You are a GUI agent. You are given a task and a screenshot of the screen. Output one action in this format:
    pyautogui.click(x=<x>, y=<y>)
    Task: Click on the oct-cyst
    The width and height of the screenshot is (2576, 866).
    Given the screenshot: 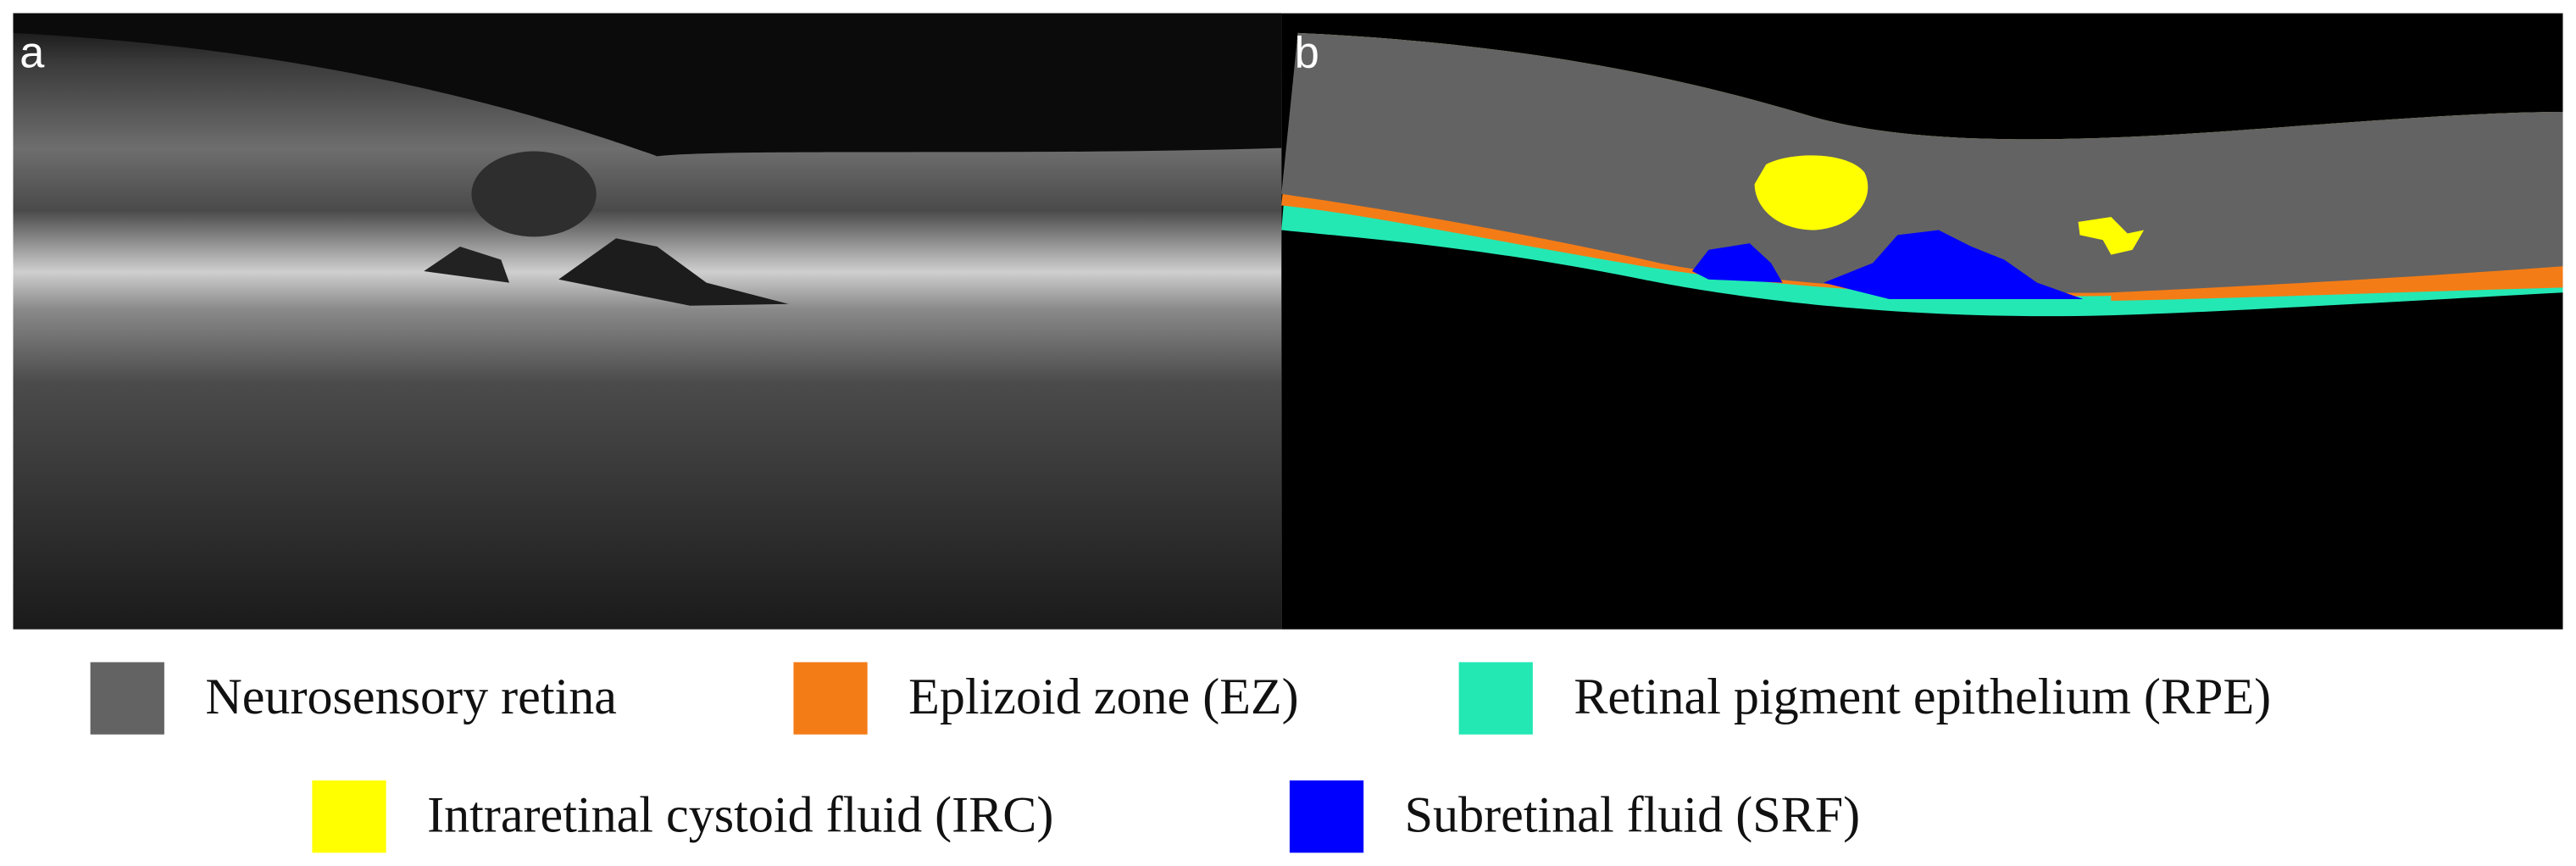 What is the action you would take?
    pyautogui.click(x=534, y=194)
    